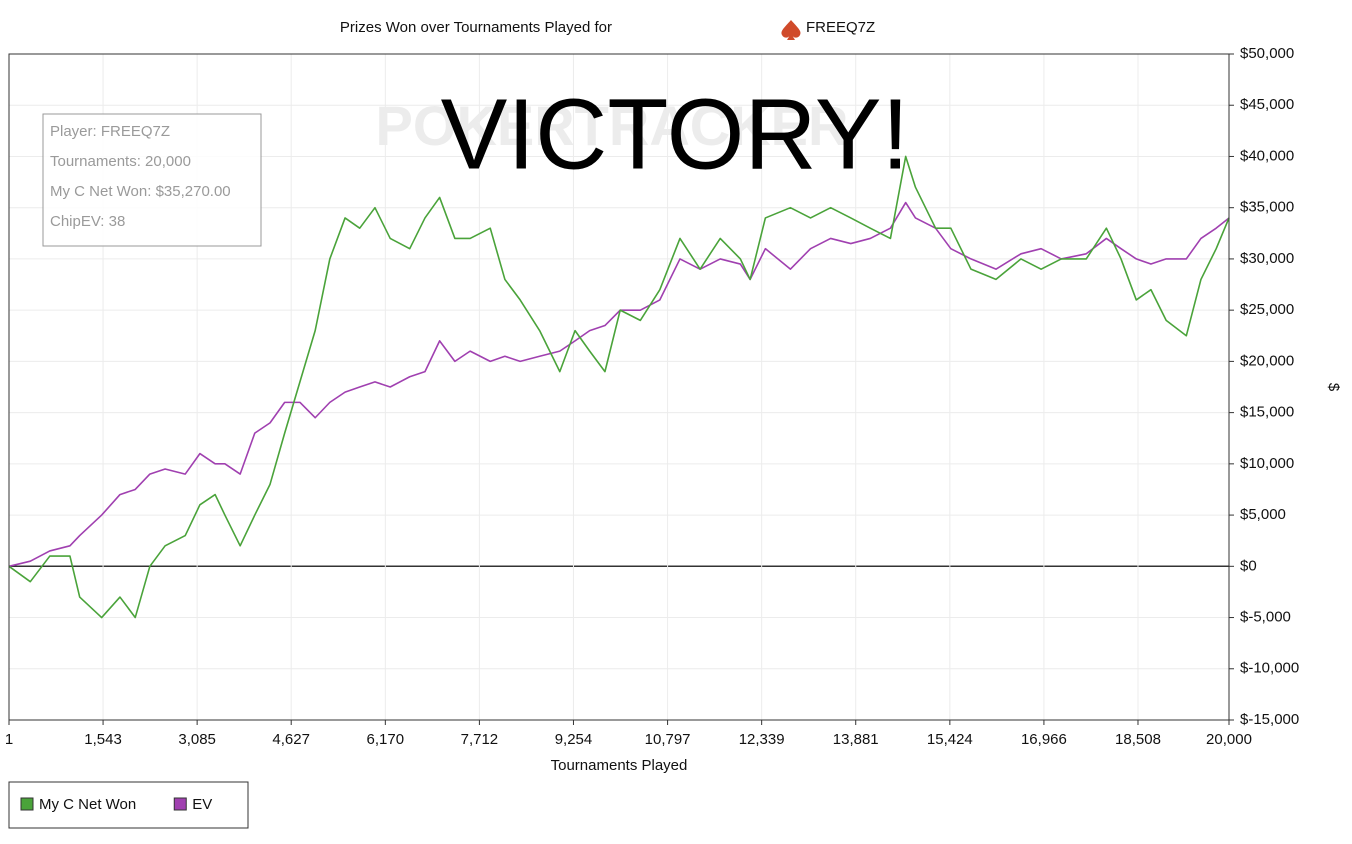  I want to click on x-tick-label: 7,712, so click(480, 739).